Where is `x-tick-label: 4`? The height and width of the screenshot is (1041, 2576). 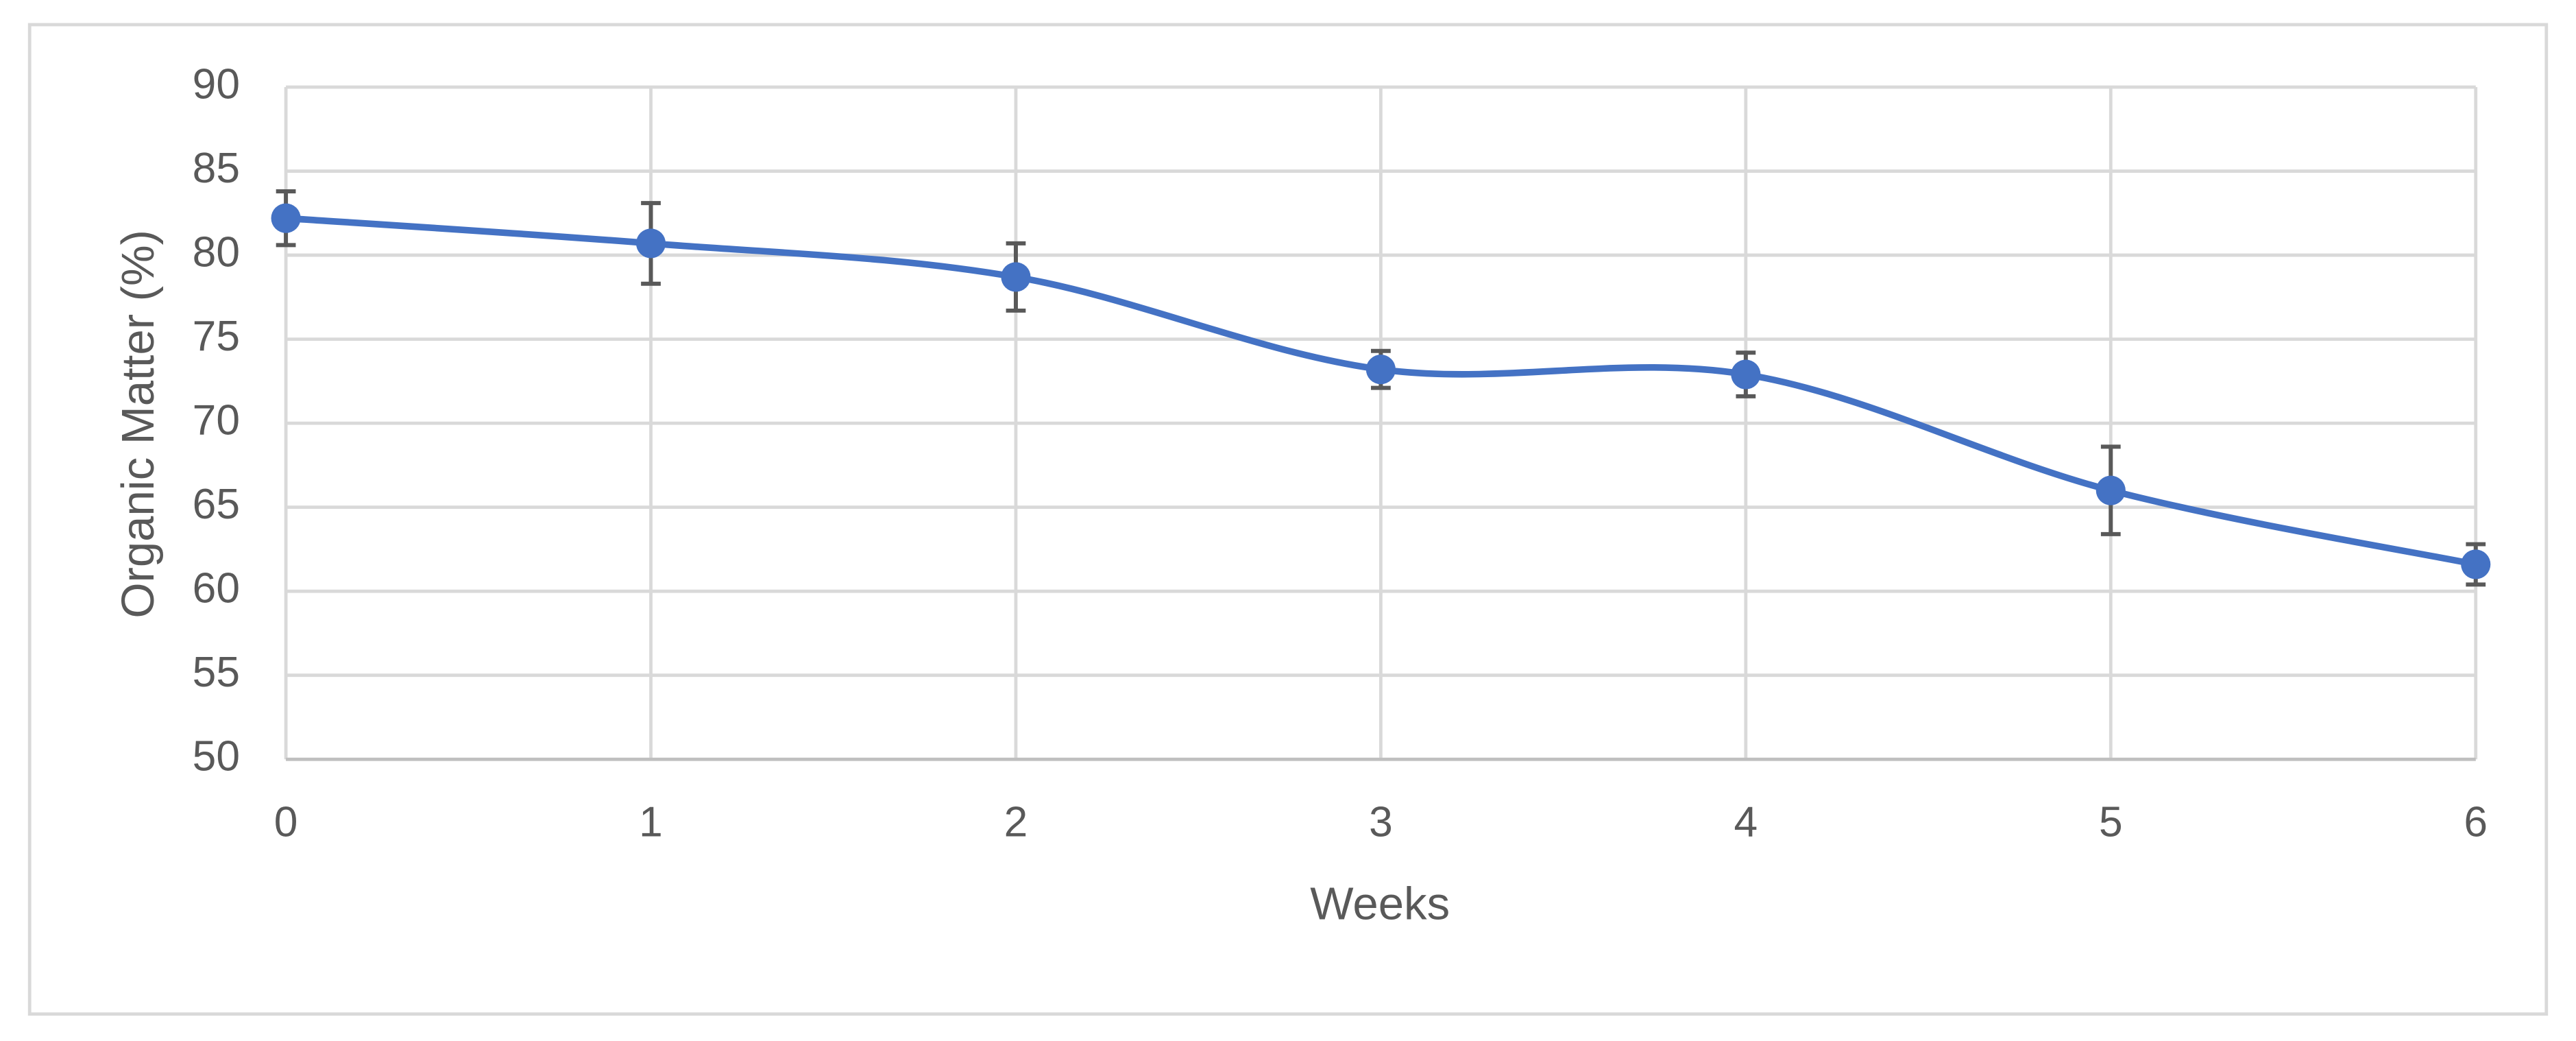
x-tick-label: 4 is located at coordinates (1746, 823).